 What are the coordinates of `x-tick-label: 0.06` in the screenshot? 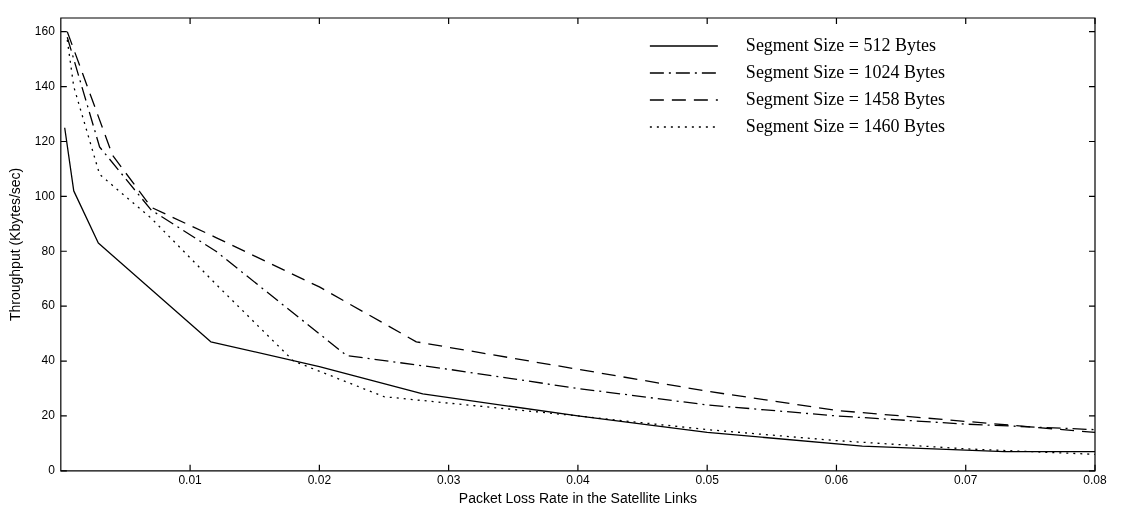 It's located at (836, 480).